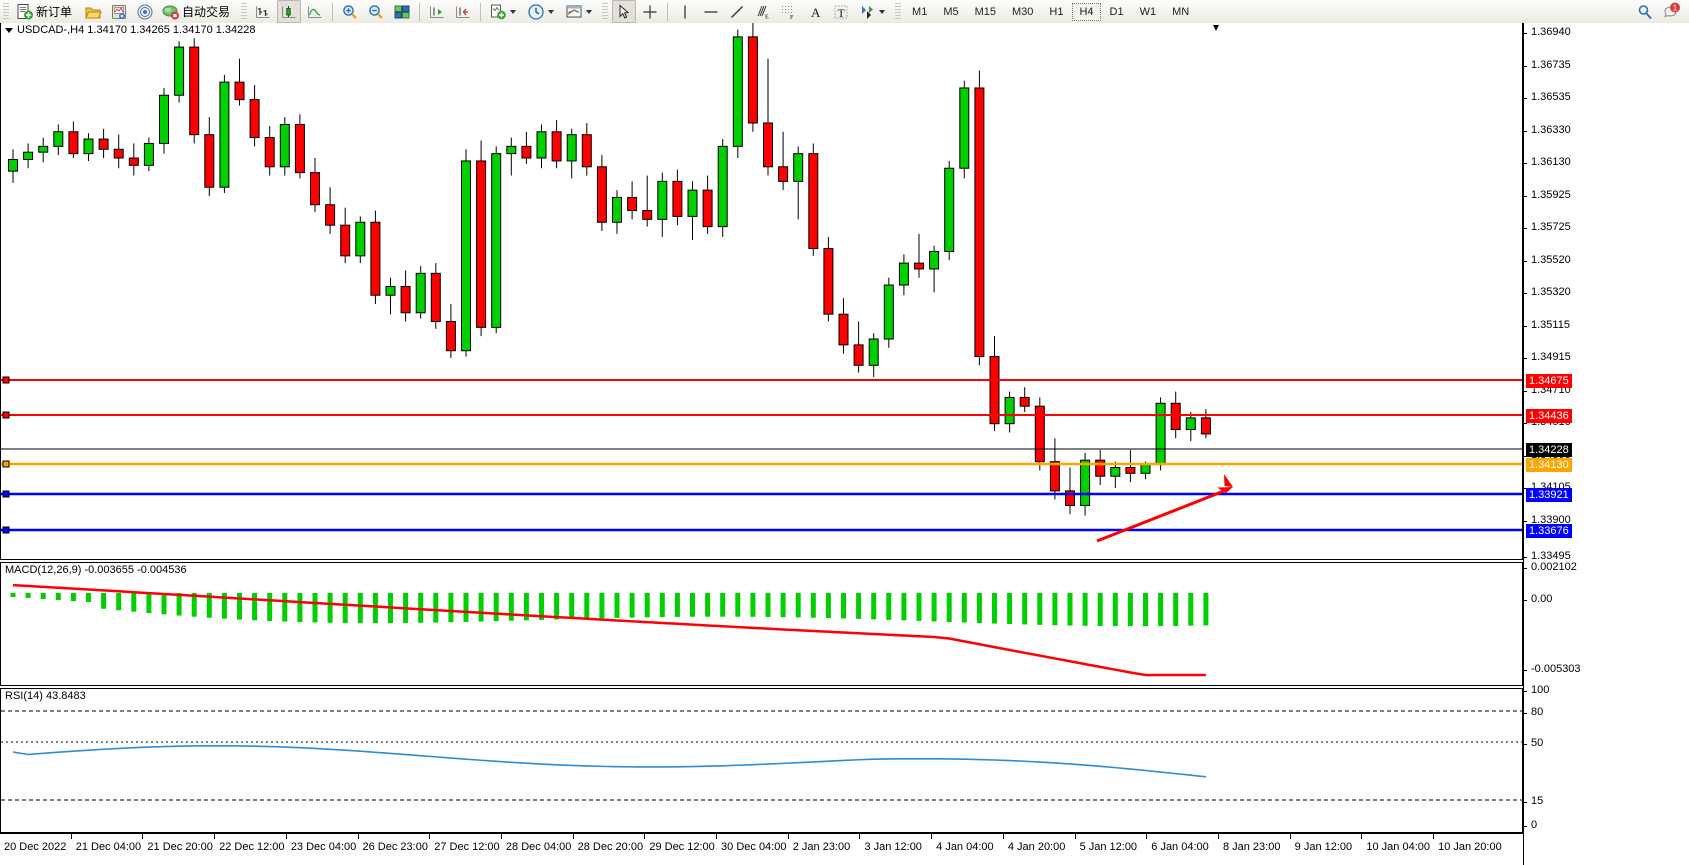 This screenshot has height=865, width=1689. I want to click on time-label: 26 Dec 23:00, so click(395, 847).